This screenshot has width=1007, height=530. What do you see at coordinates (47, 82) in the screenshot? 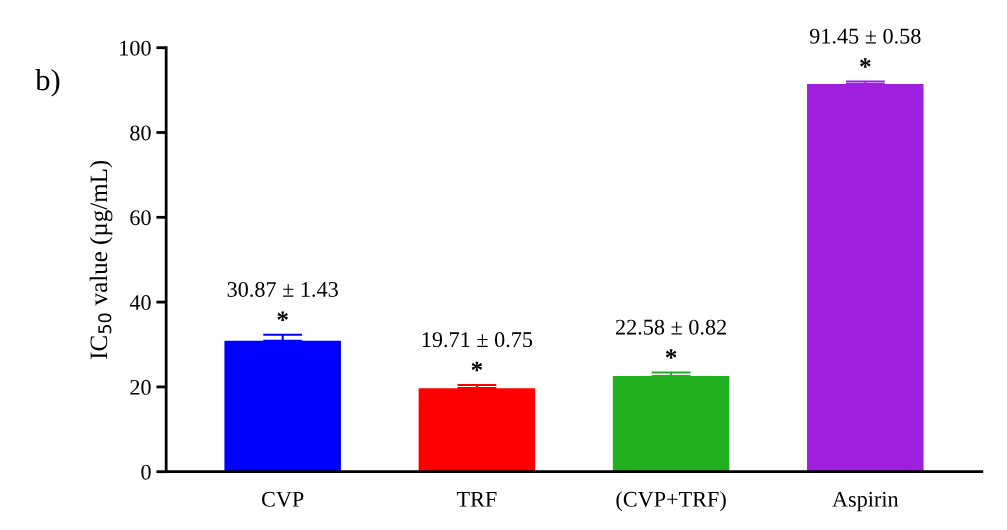
I see `text: b)` at bounding box center [47, 82].